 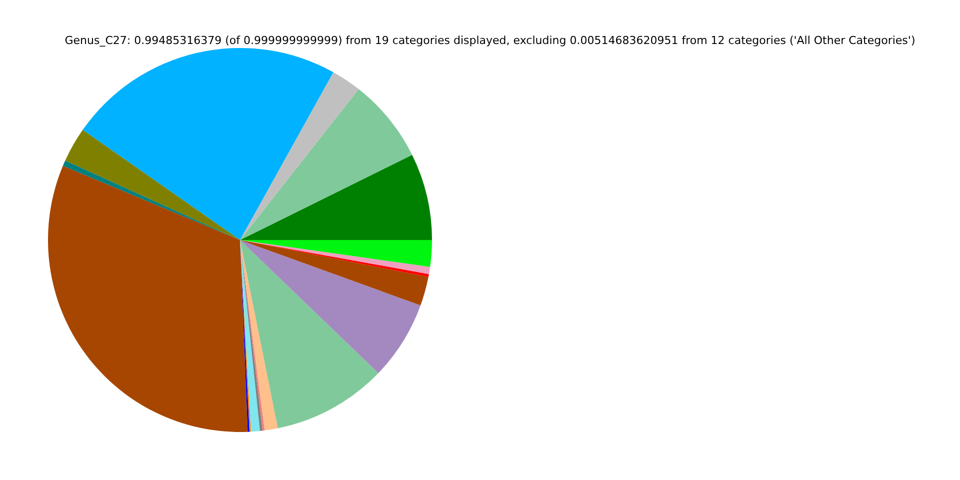 What do you see at coordinates (490, 40) in the screenshot?
I see `text: Genus_C27: 0.99485316379 (of 0.999999999999) from 19 categories displayed, excluding 0.00514683620951 from 12 categories ('All Other Categories')` at bounding box center [490, 40].